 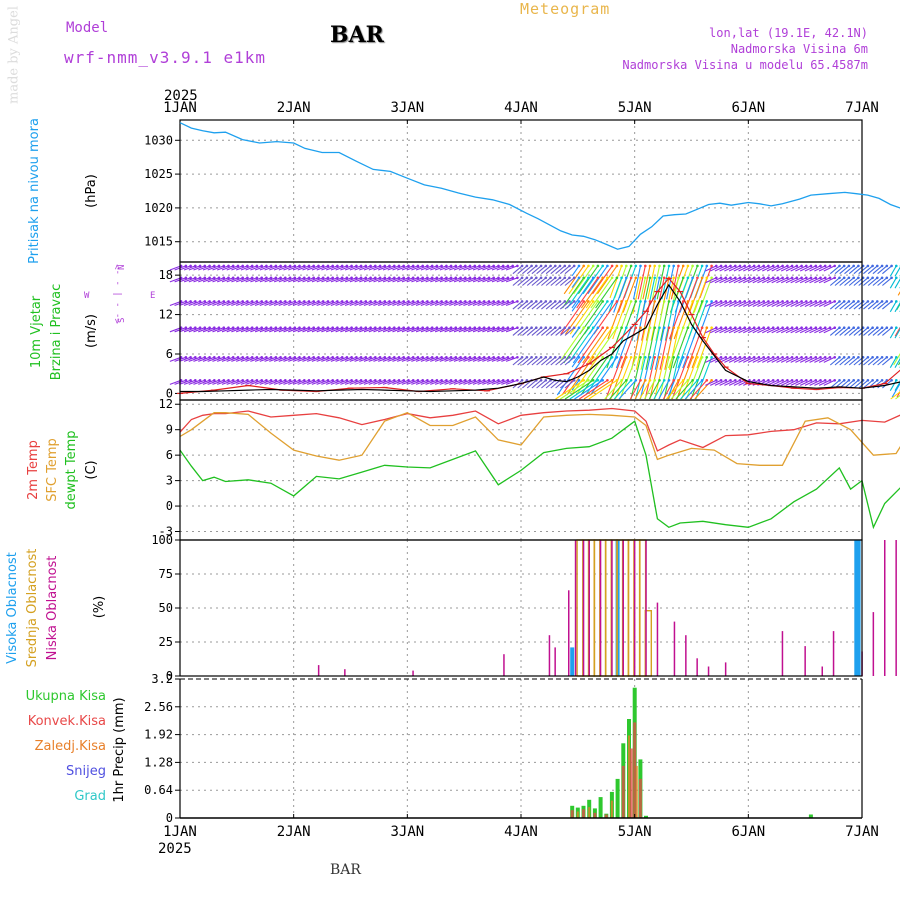 What do you see at coordinates (169, 676) in the screenshot?
I see `ytick-label-cloud: 0` at bounding box center [169, 676].